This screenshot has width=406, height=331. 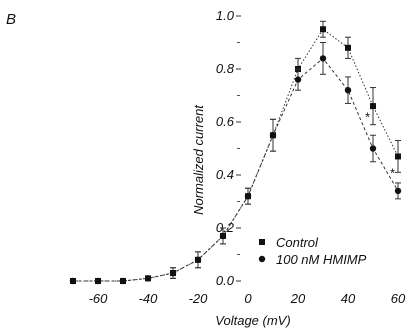 I want to click on legend-label: 100 nM HMIMP, so click(x=321, y=259).